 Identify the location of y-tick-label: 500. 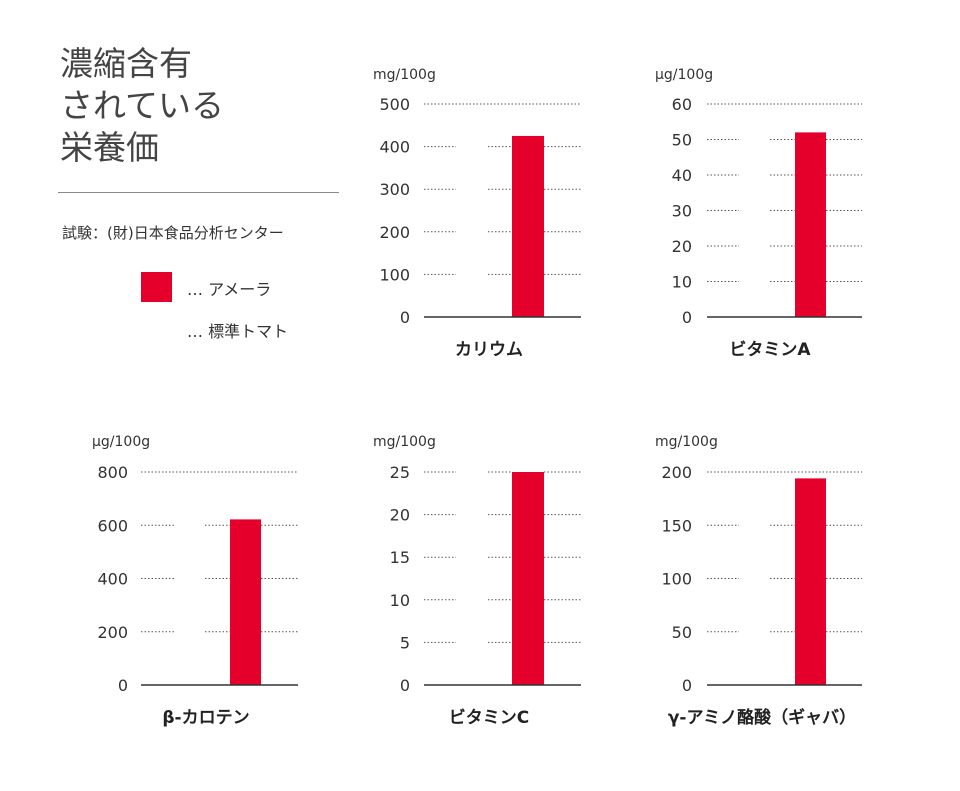
(394, 104).